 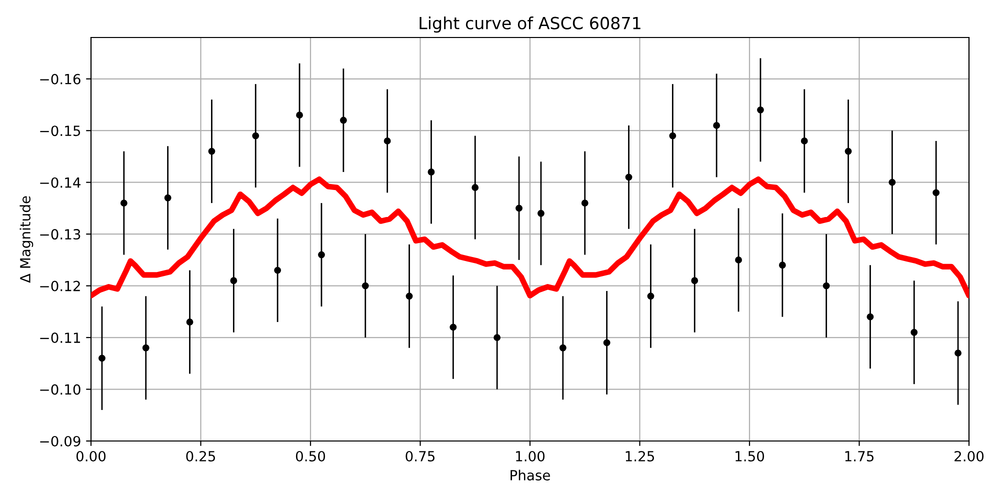 I want to click on y-tick-label: −0.11, so click(x=60, y=338).